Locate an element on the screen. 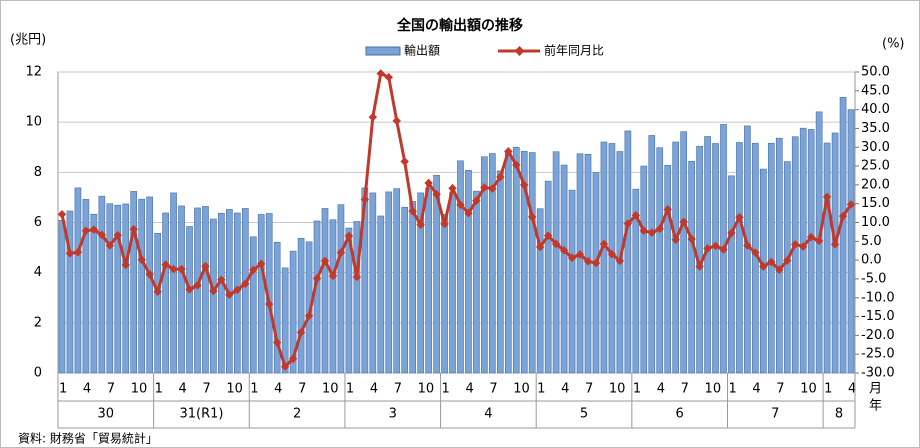 The width and height of the screenshot is (920, 448). year-label: 2 is located at coordinates (297, 414).